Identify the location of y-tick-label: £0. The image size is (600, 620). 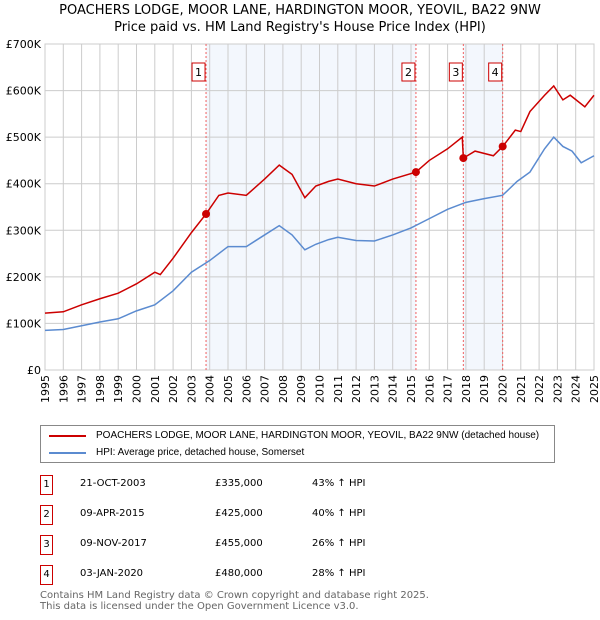
(34, 370).